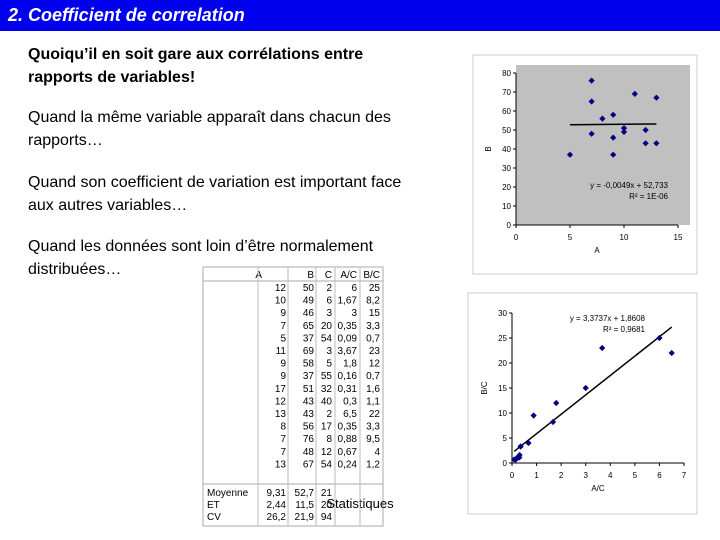 Image resolution: width=720 pixels, height=540 pixels. Describe the element at coordinates (373, 401) in the screenshot. I see `cell: 1,1` at that location.